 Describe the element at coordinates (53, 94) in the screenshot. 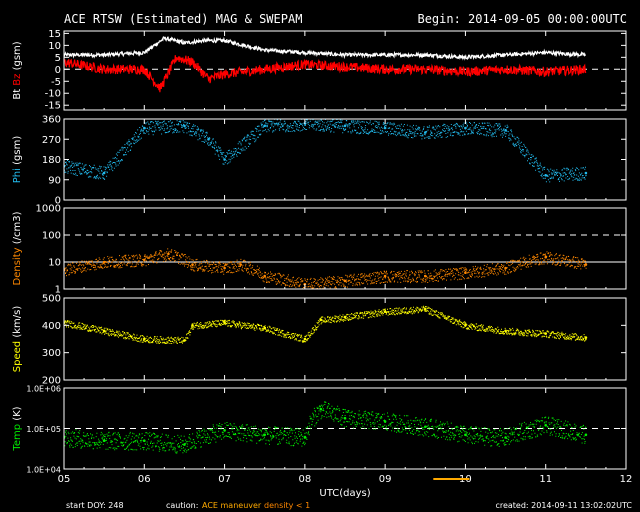

I see `y-tick-label: -10` at that location.